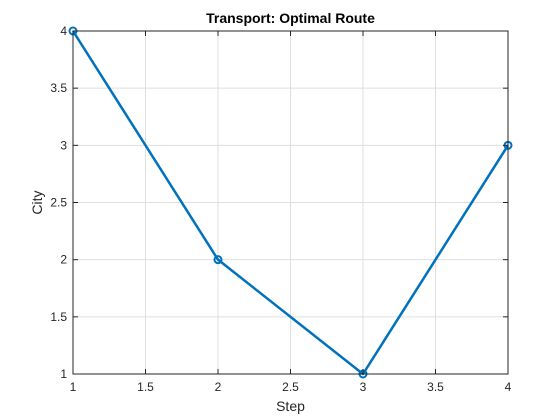  I want to click on x-tick-label: 4, so click(508, 387).